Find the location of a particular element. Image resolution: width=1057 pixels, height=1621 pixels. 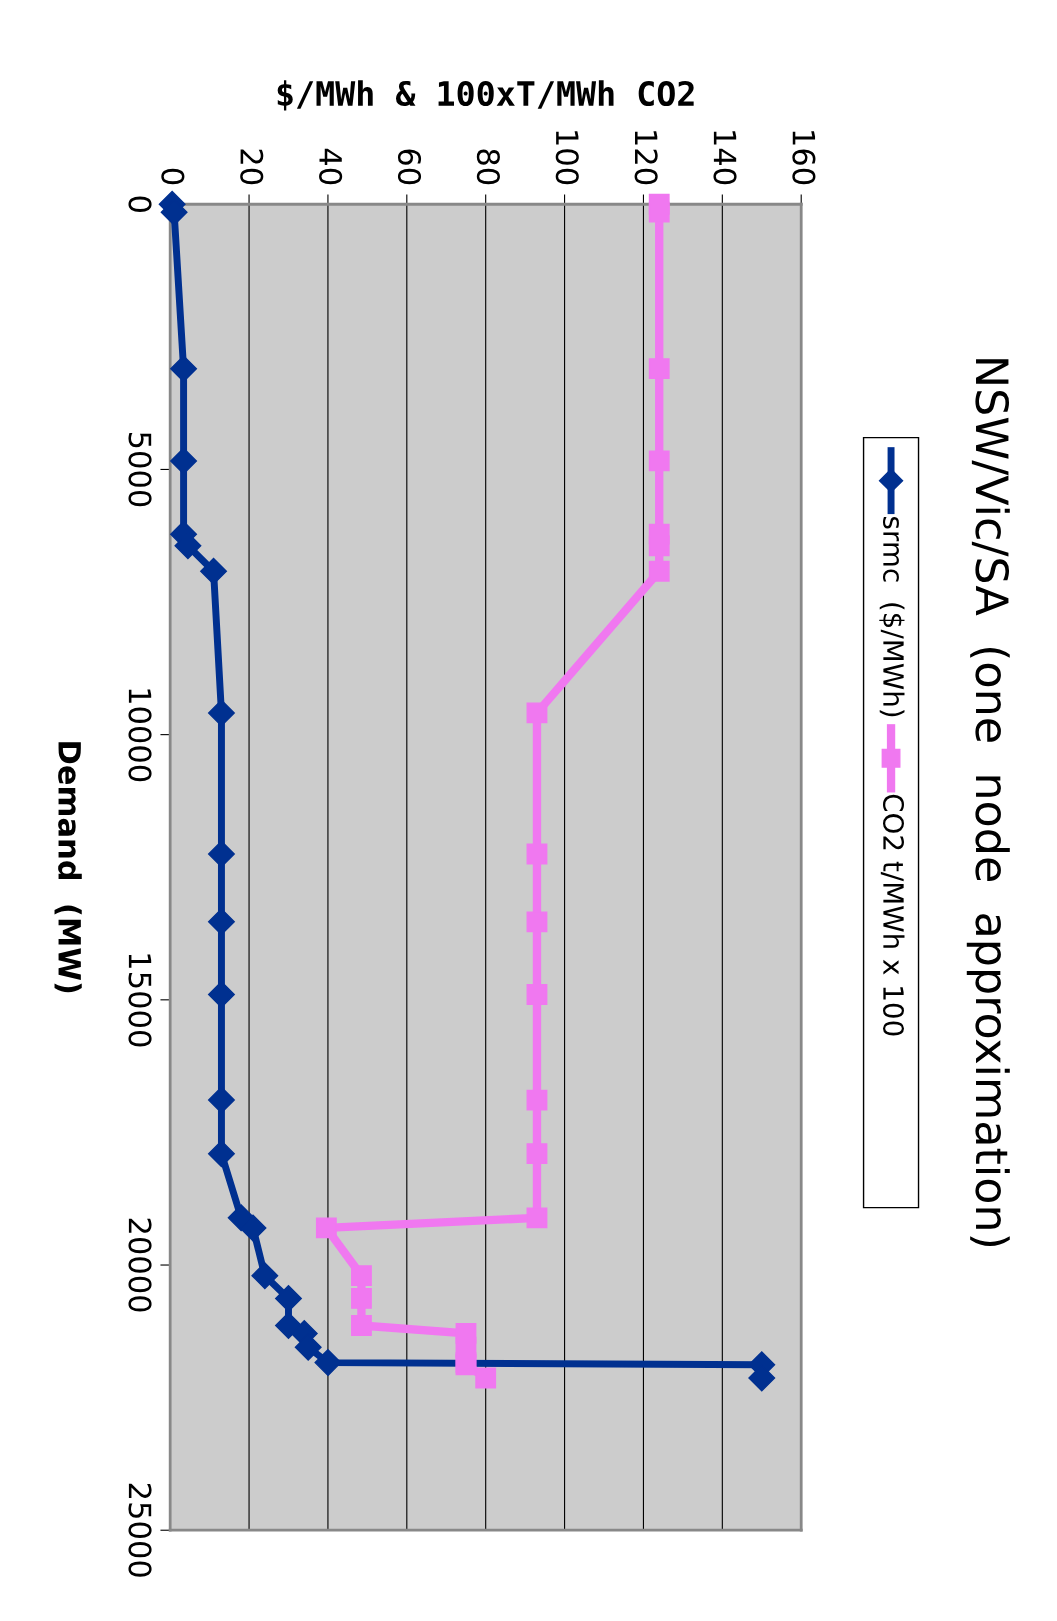

x-tick-label: 80 is located at coordinates (488, 167).